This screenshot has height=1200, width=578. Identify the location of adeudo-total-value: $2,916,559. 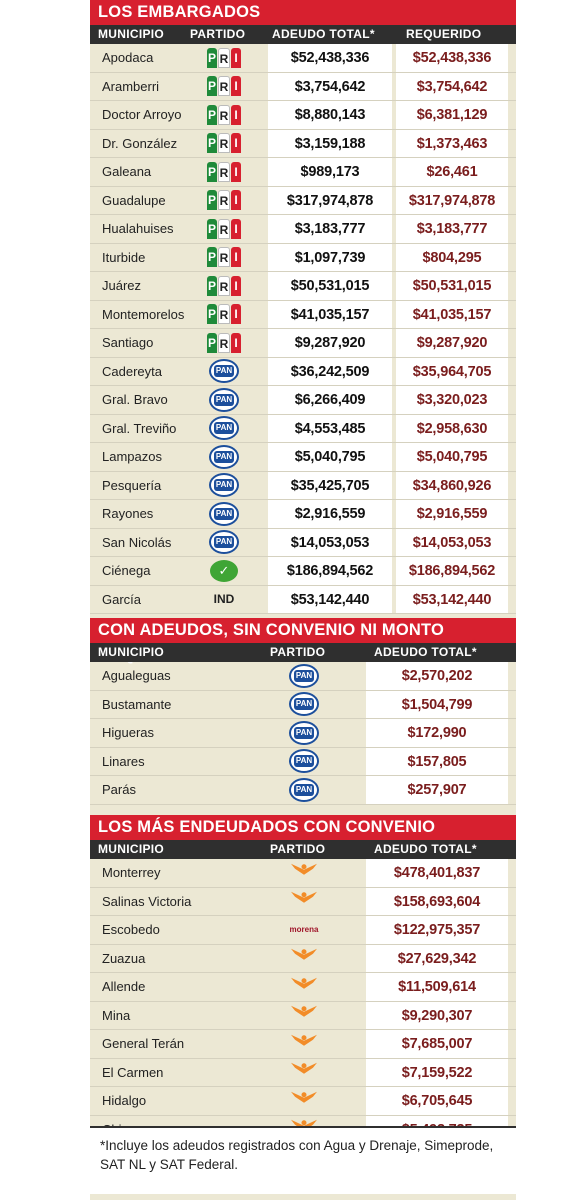
(330, 514).